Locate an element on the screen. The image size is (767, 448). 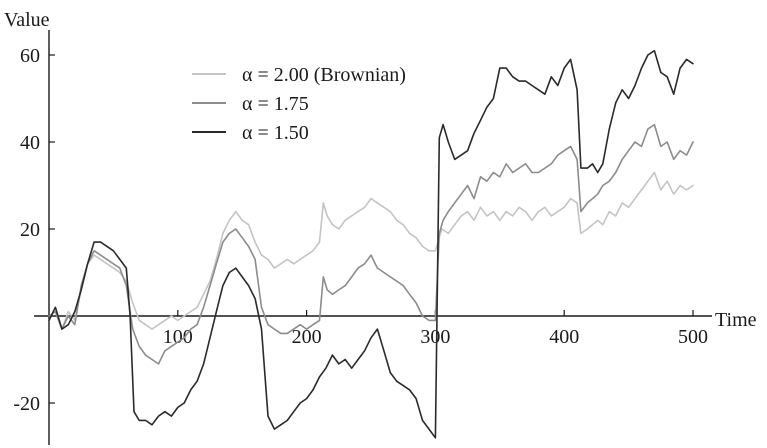
x-tick-label: 400 is located at coordinates (564, 337).